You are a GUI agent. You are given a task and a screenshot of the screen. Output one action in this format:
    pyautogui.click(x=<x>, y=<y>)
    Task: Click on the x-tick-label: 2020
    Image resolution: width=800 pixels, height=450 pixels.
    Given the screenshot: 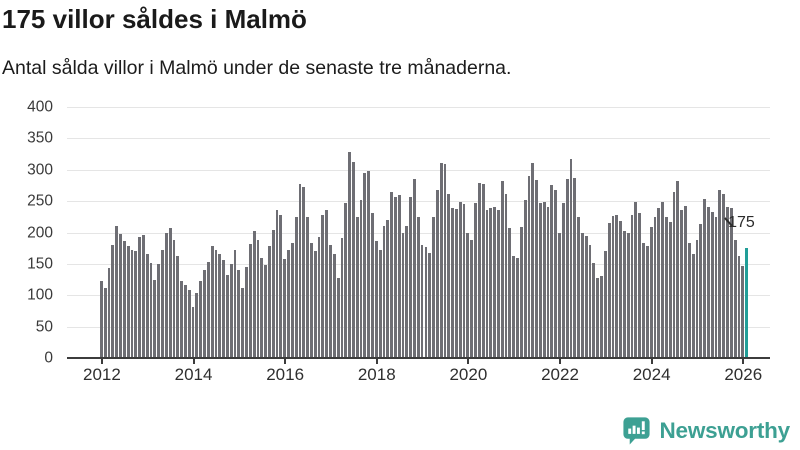 What is the action you would take?
    pyautogui.click(x=468, y=374)
    